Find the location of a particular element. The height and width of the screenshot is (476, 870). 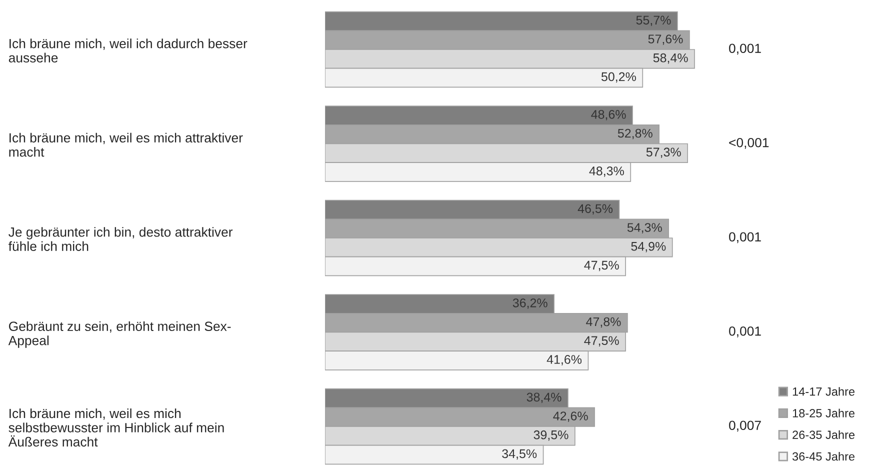

data-label: 41,6% is located at coordinates (564, 360).